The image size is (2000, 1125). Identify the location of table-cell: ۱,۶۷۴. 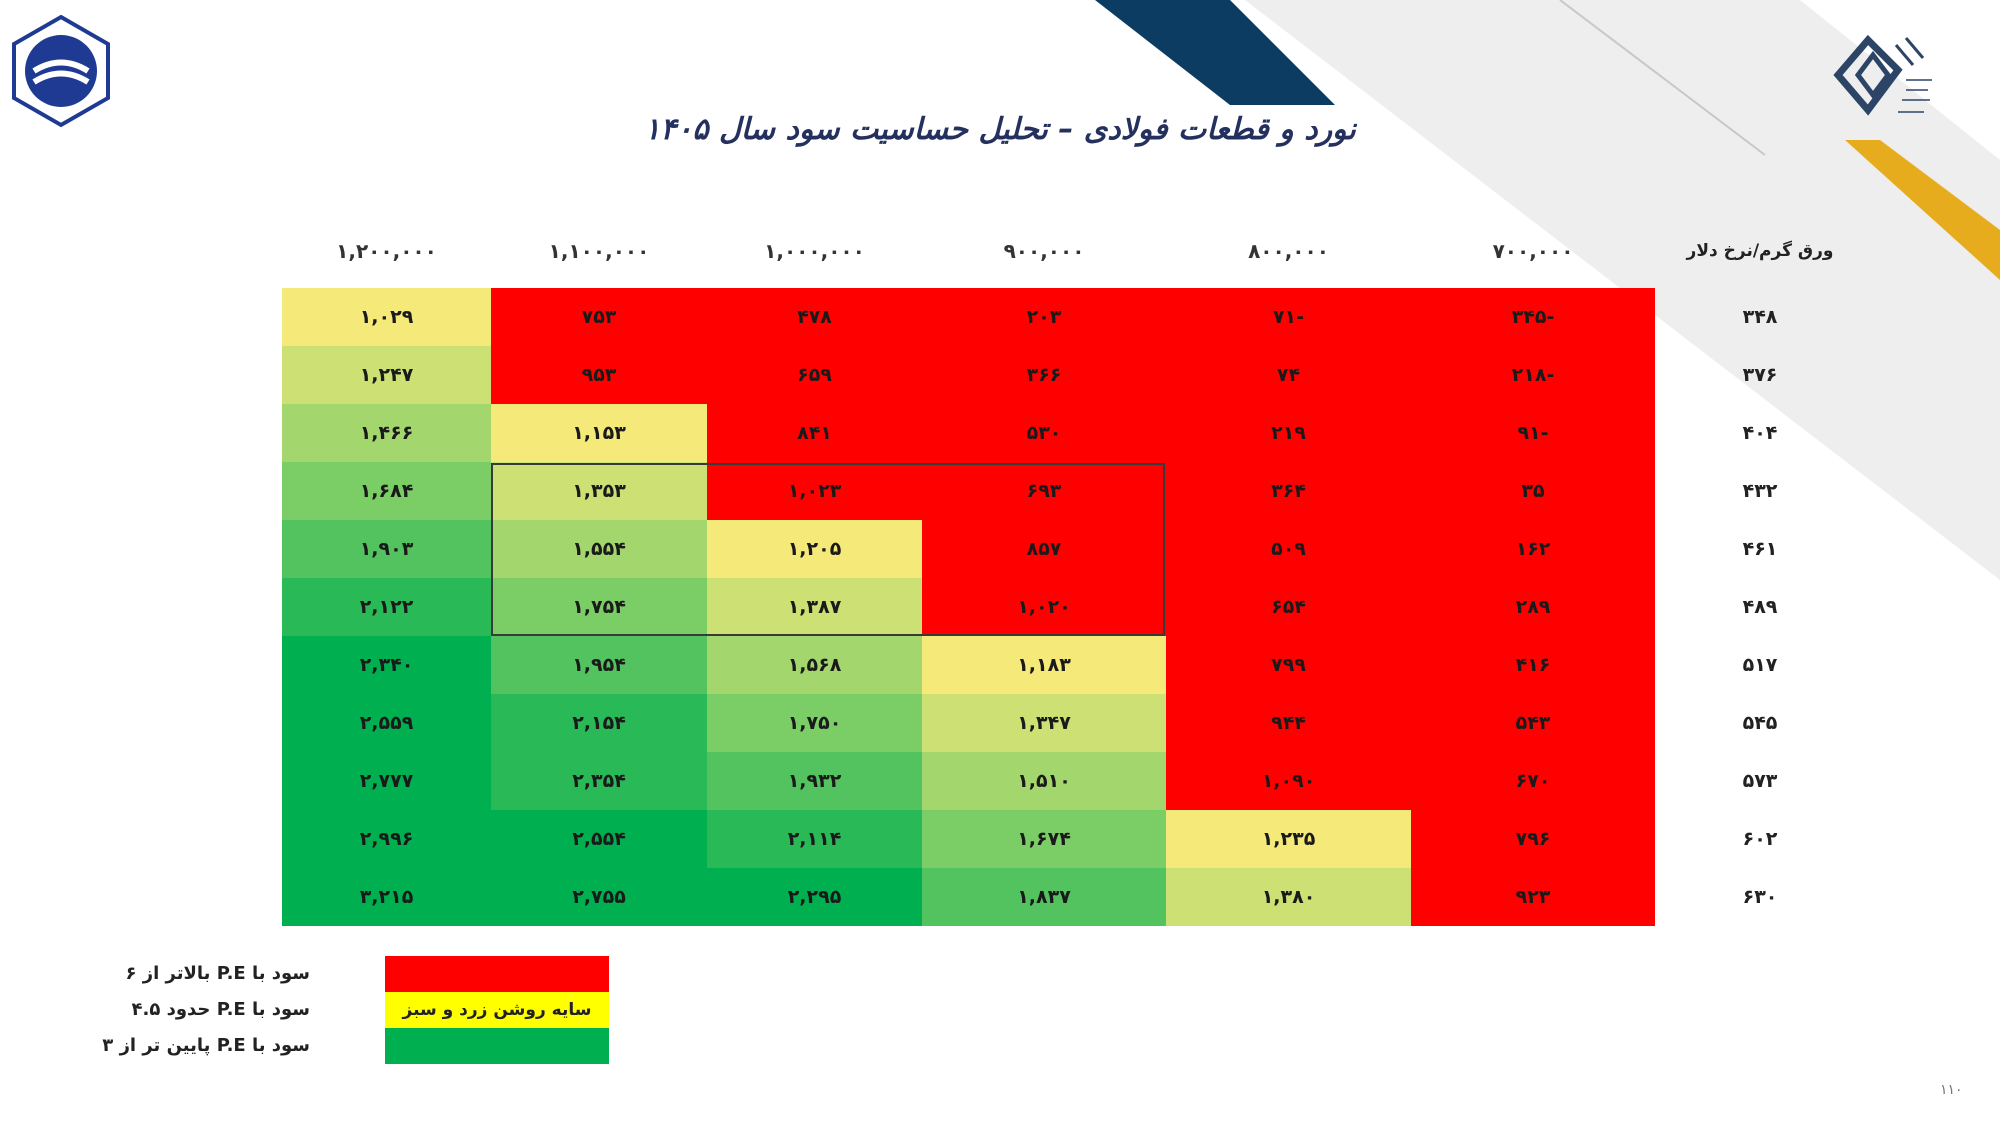
(1044, 839).